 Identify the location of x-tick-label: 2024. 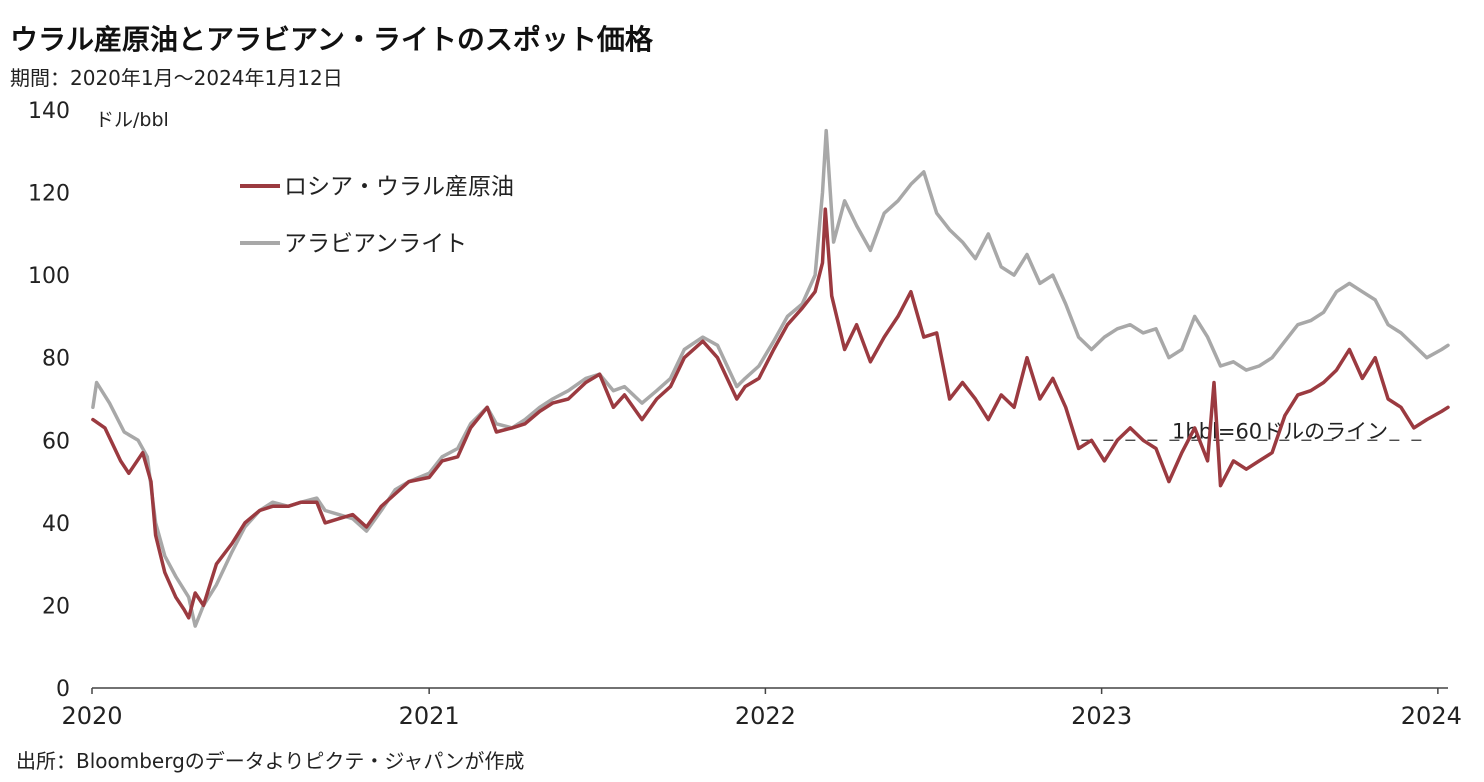
(1431, 716).